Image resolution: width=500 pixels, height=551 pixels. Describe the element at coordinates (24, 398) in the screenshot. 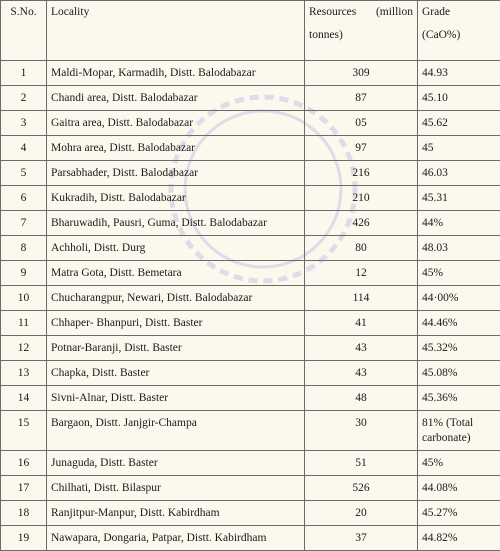

I see `cell-sno: 14` at that location.